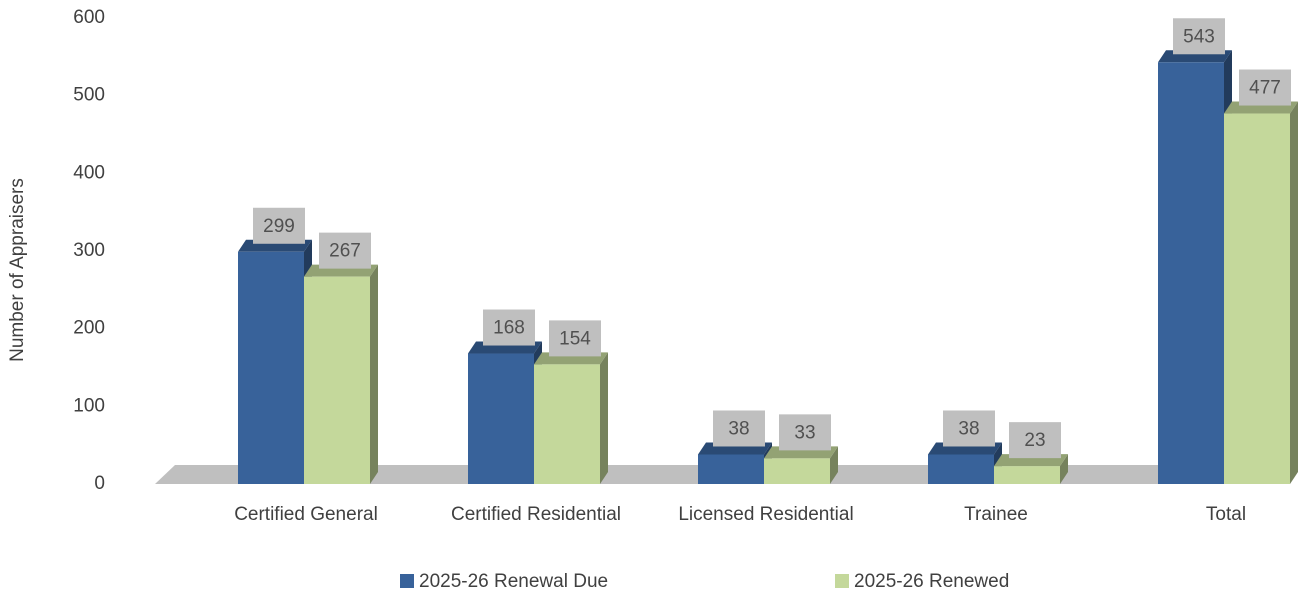 Image resolution: width=1309 pixels, height=593 pixels. Describe the element at coordinates (89, 328) in the screenshot. I see `y-tick-label: 200` at that location.